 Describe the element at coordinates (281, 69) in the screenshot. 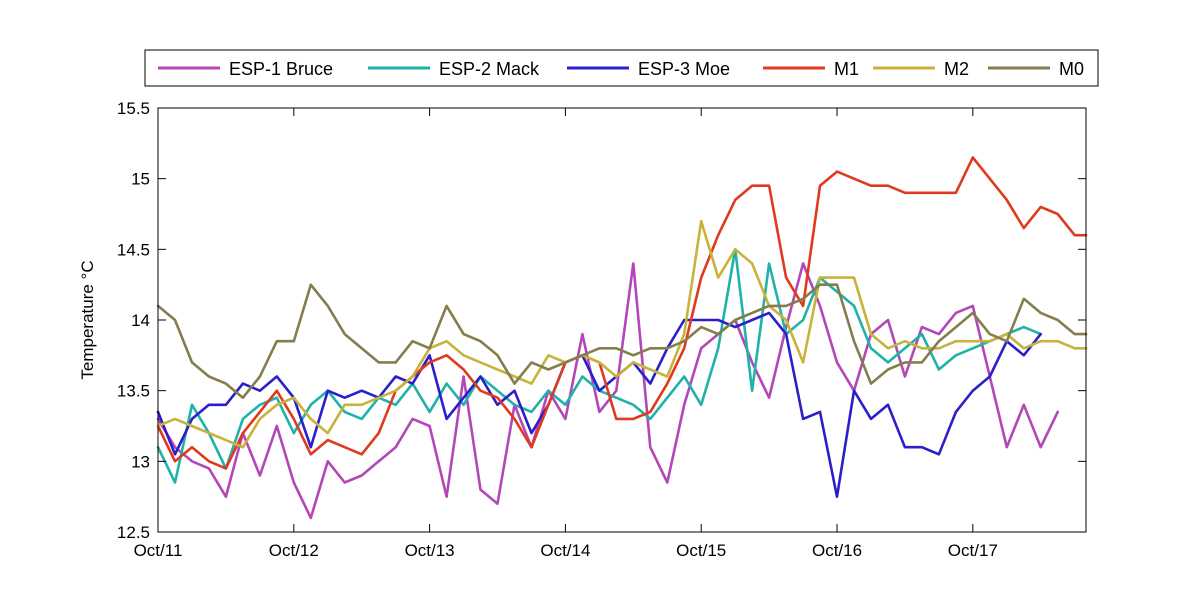

I see `legend-label-esp-1-bruce: ESP-1 Bruce` at that location.